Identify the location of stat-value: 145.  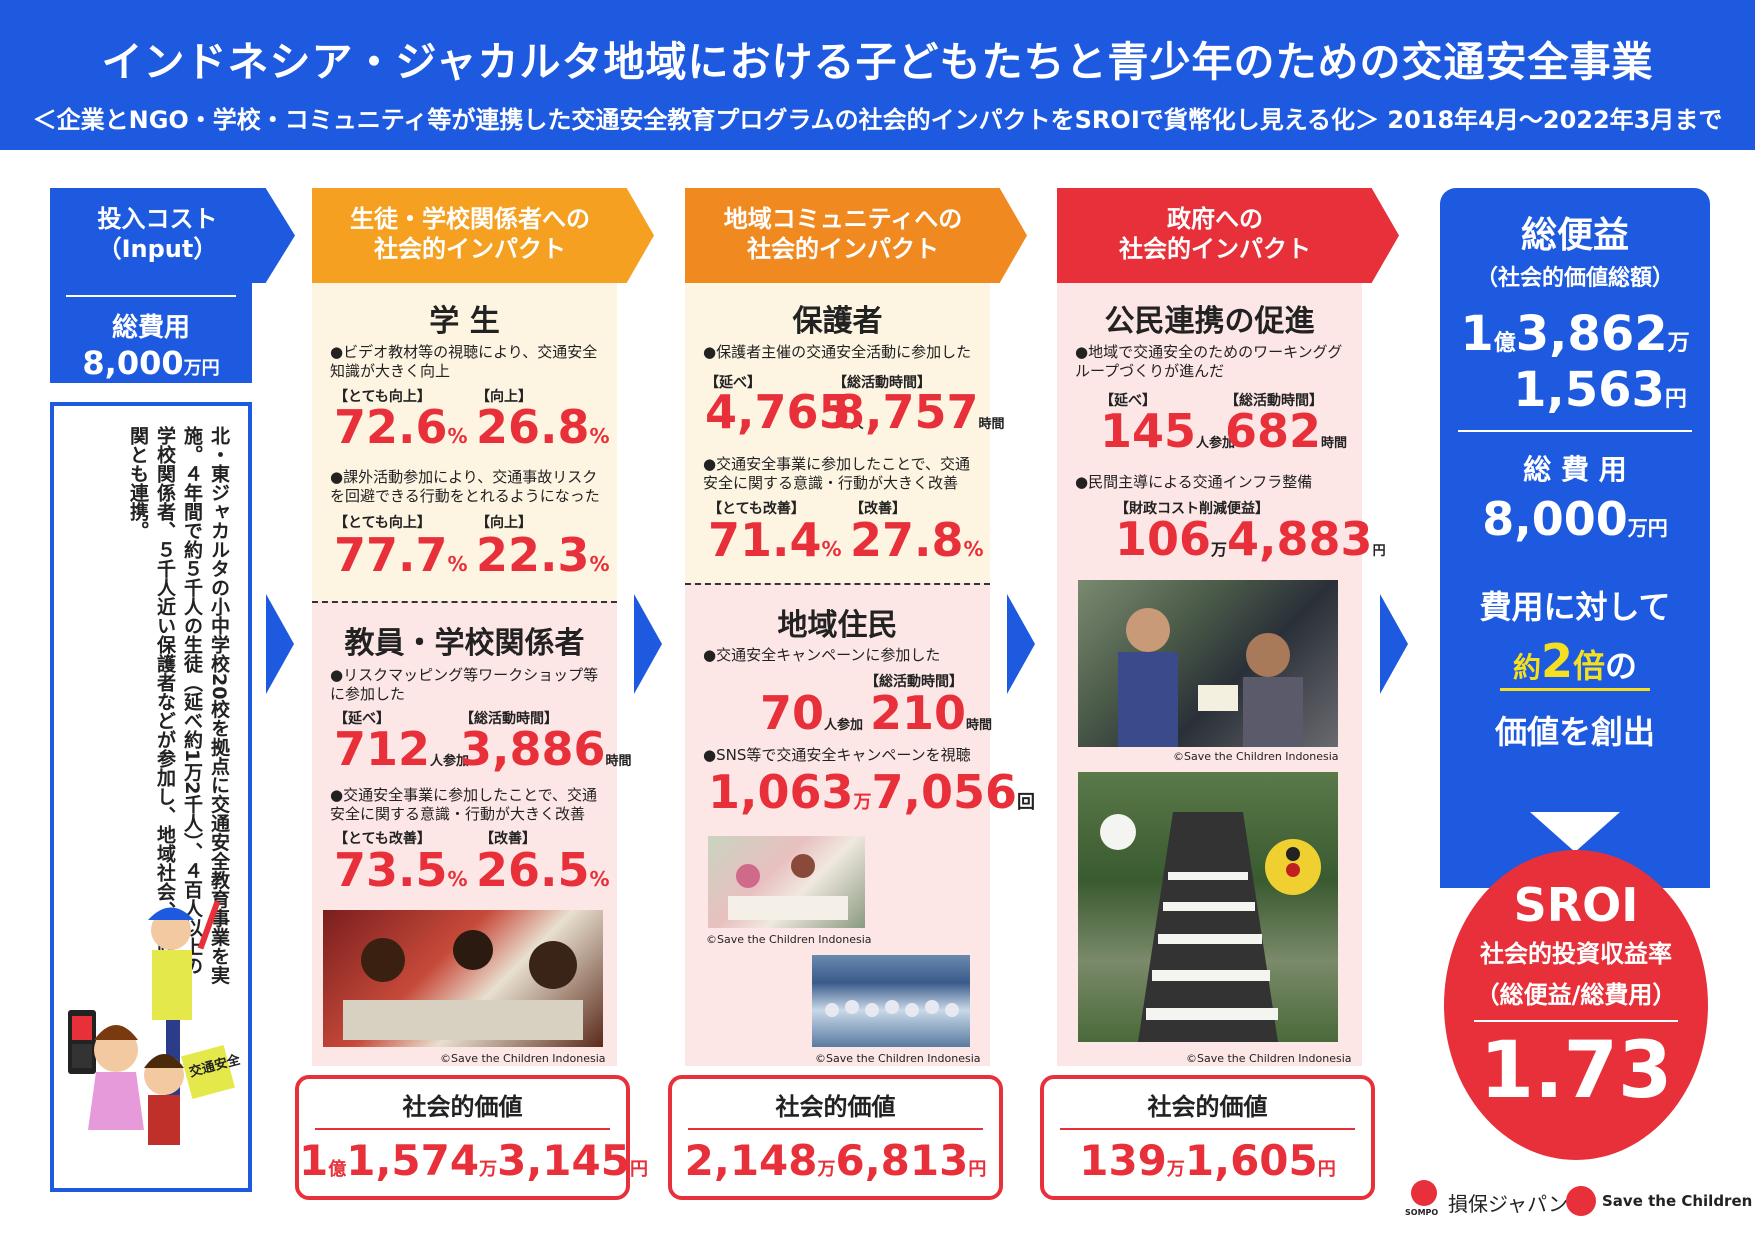
(1148, 431).